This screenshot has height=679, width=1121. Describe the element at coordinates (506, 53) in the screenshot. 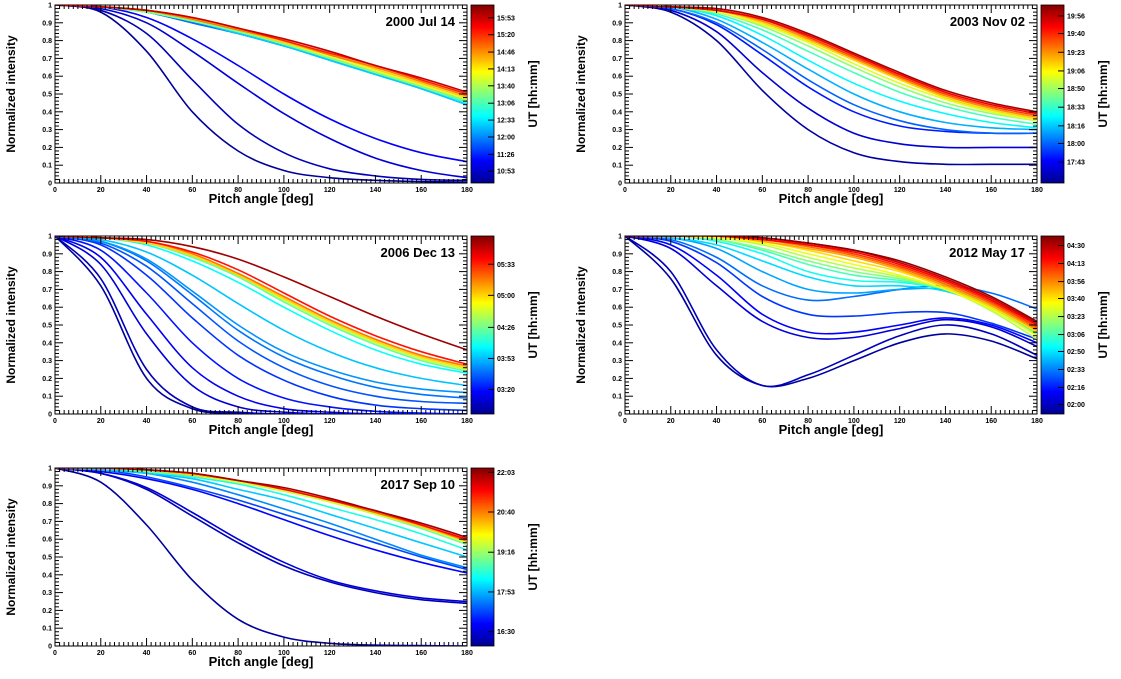

I see `colorbar-tick-label: 14:46` at that location.